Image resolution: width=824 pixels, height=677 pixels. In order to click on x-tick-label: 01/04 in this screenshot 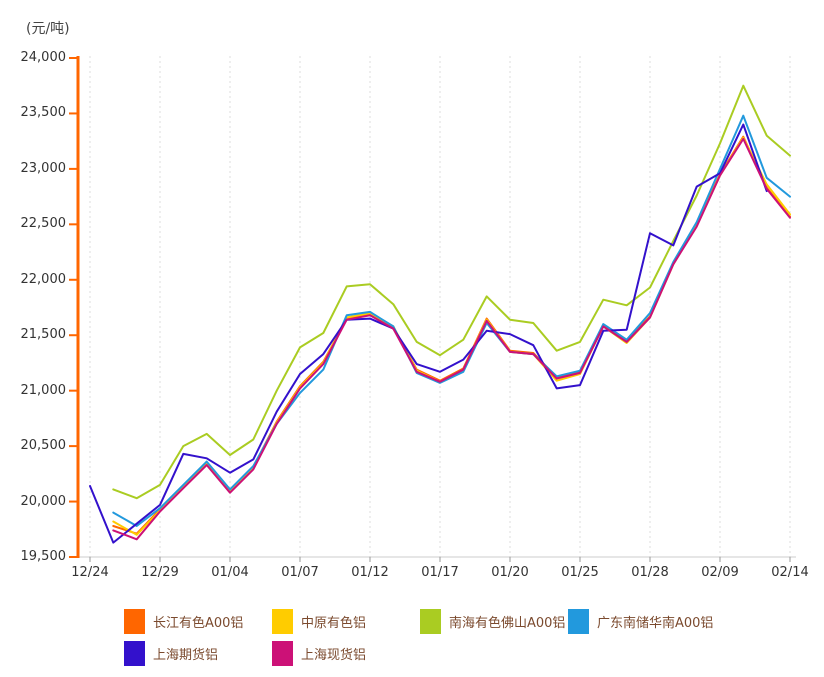, I will do `click(230, 572)`.